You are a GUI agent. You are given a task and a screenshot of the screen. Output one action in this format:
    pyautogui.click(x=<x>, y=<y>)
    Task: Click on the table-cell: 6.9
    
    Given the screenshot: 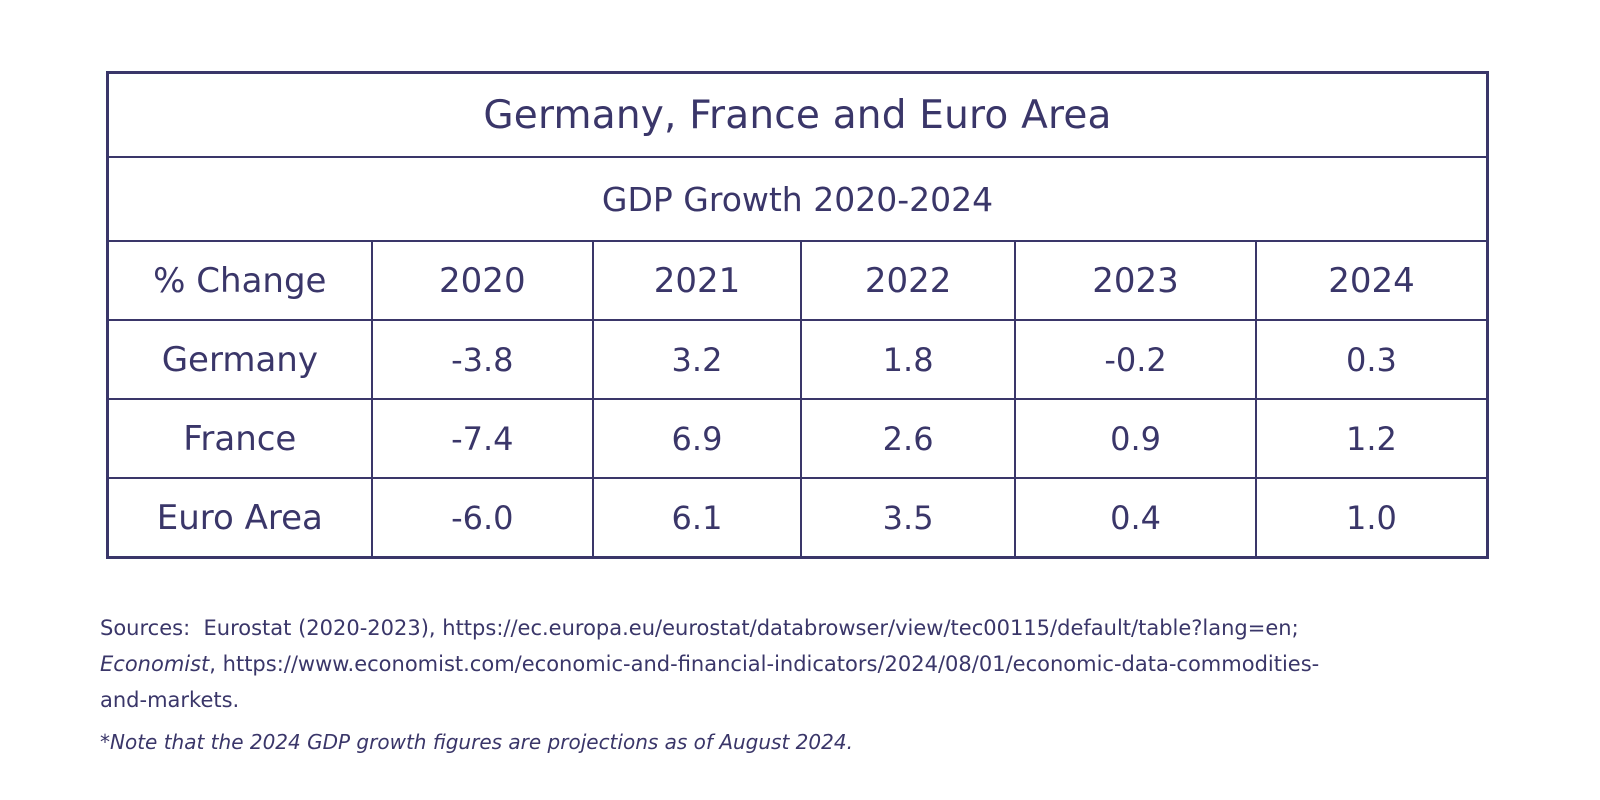 What is the action you would take?
    pyautogui.click(x=697, y=438)
    